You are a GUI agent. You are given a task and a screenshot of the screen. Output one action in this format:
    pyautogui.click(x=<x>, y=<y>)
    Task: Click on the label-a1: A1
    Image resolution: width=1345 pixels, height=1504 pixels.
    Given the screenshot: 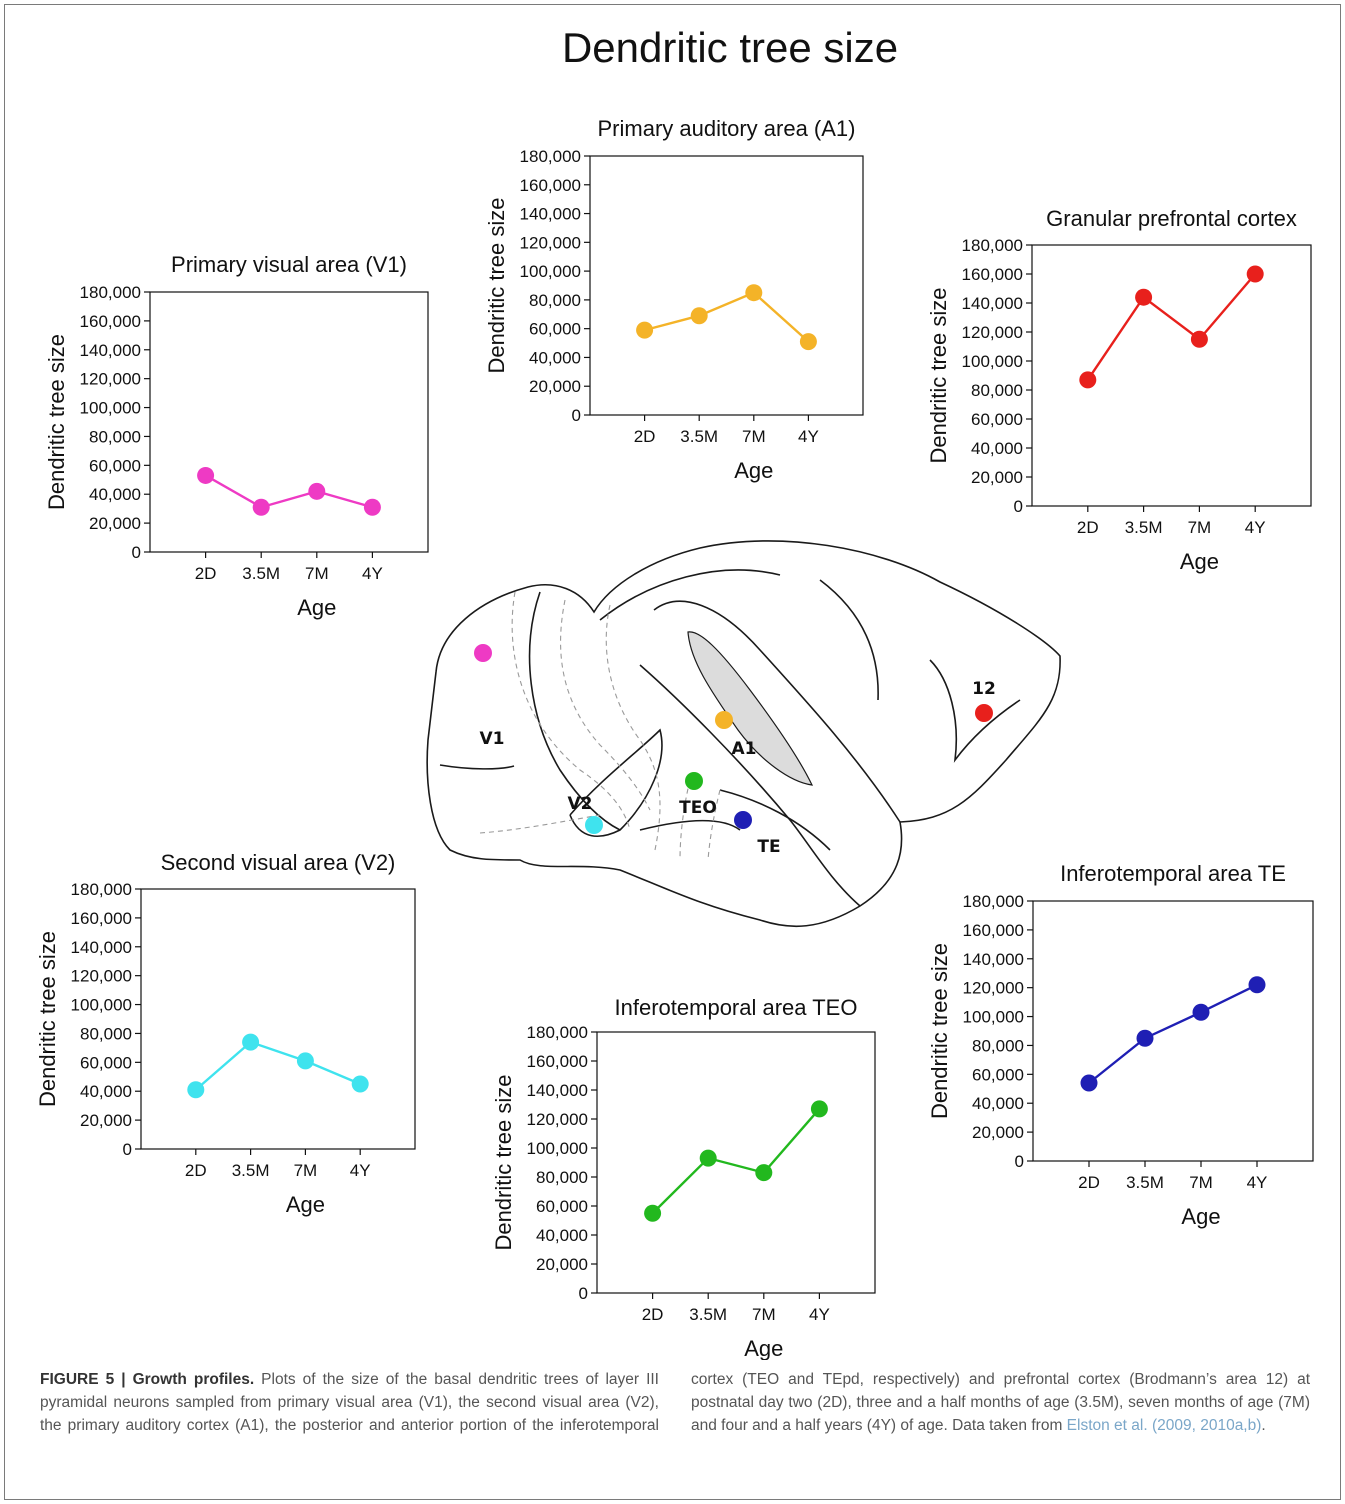 What is the action you would take?
    pyautogui.click(x=744, y=749)
    